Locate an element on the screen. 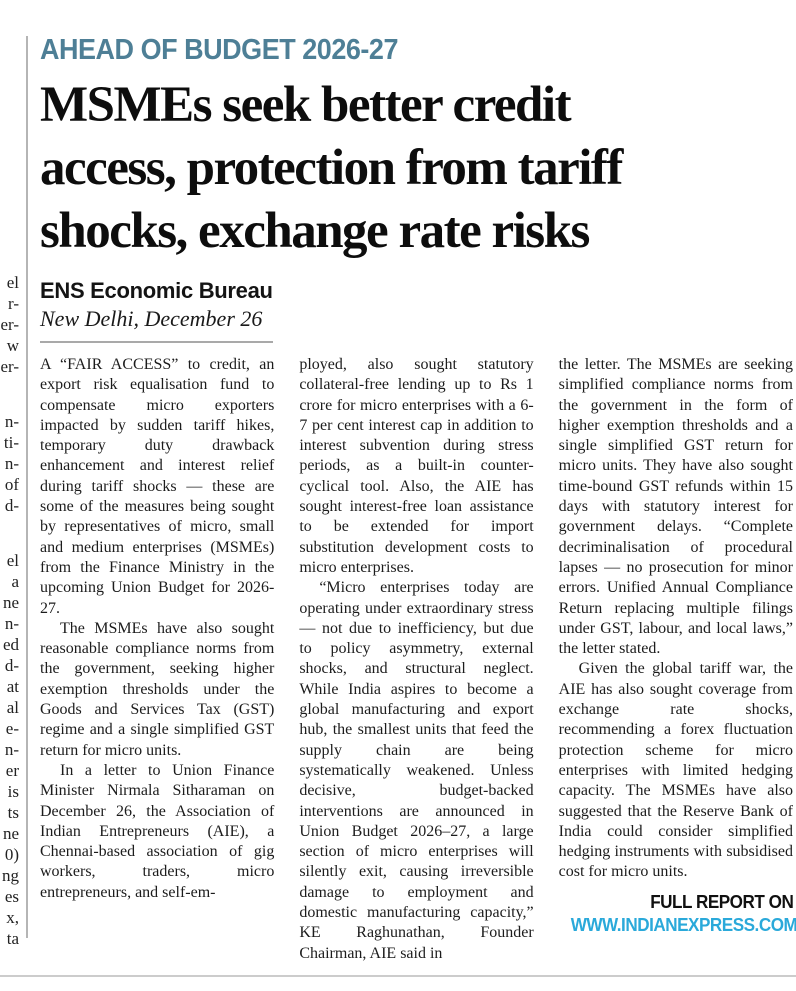 The width and height of the screenshot is (796, 991). headline-line-1: MSMEs seek better credit is located at coordinates (306, 105).